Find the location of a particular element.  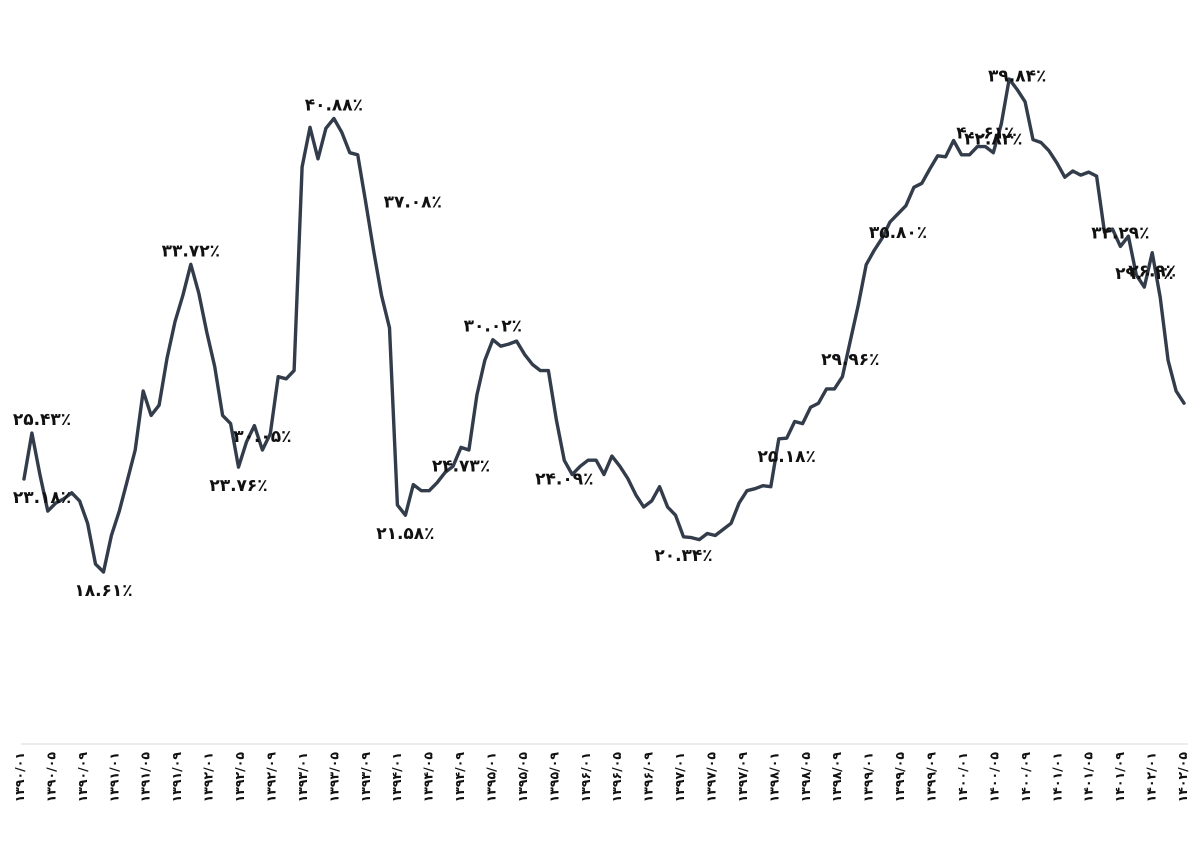

x-tick-label: ۱۳۹۹/۰۵ is located at coordinates (899, 777).